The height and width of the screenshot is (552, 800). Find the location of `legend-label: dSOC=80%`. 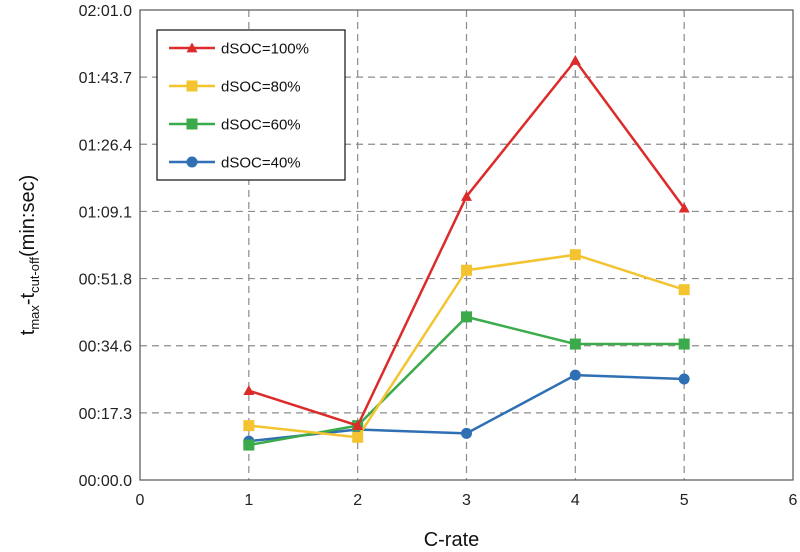

legend-label: dSOC=80% is located at coordinates (261, 87).